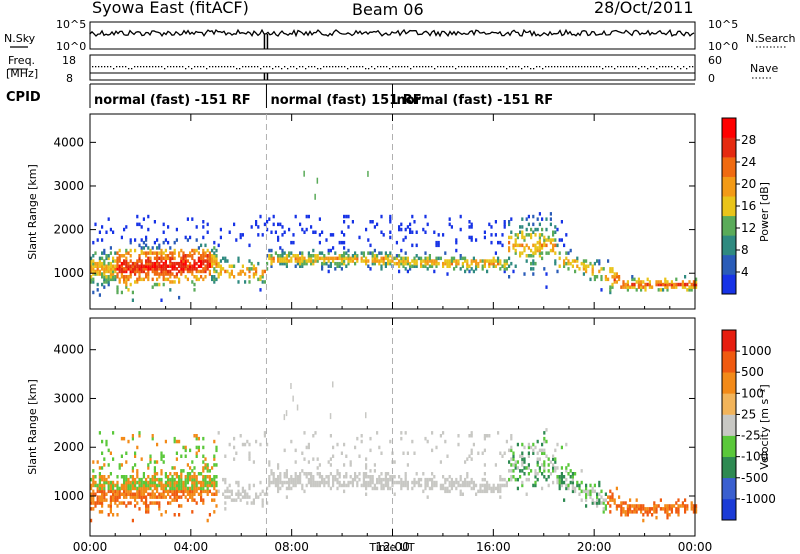 Image resolution: width=800 pixels, height=554 pixels. Describe the element at coordinates (752, 393) in the screenshot. I see `colorbar-tick-label: 100` at that location.